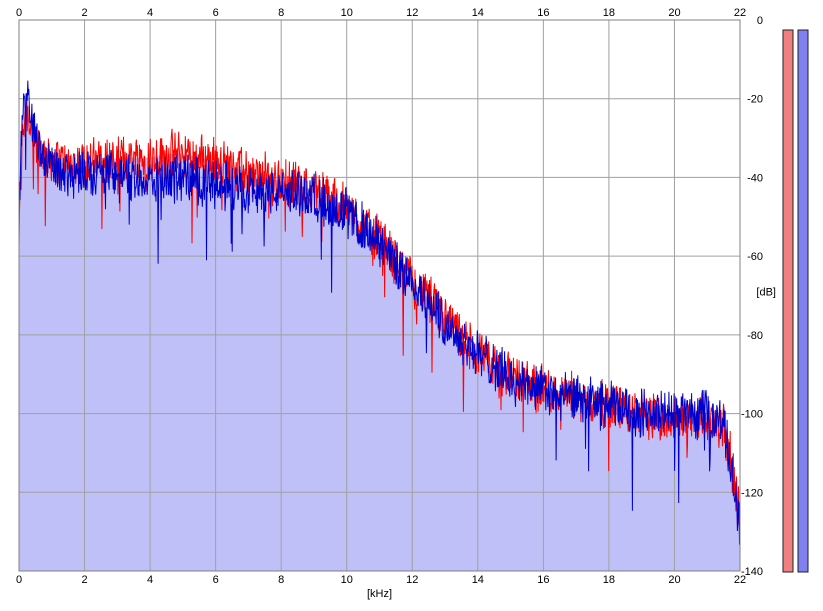 Image resolution: width=823 pixels, height=611 pixels. Describe the element at coordinates (19, 580) in the screenshot. I see `x-tick-label-bottom: 0` at that location.